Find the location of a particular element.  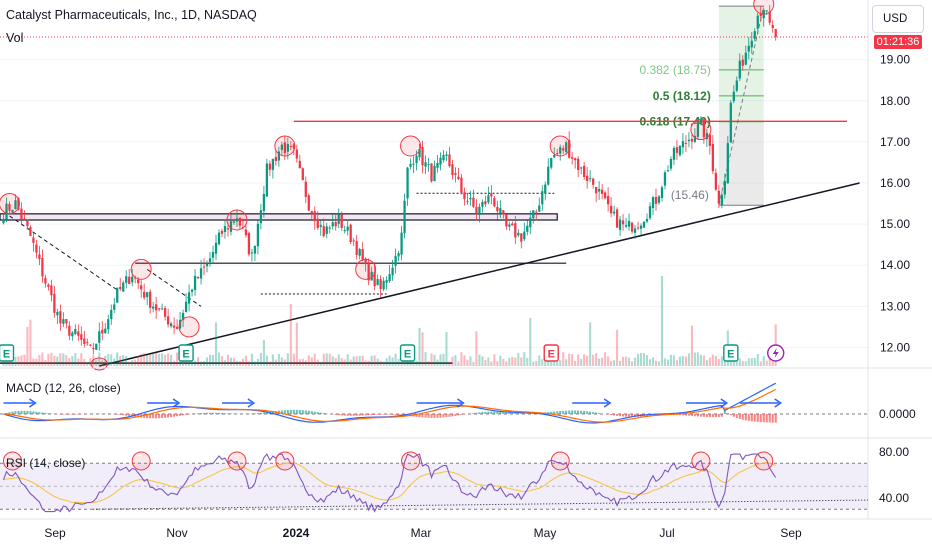

currency-button: USD is located at coordinates (898, 19).